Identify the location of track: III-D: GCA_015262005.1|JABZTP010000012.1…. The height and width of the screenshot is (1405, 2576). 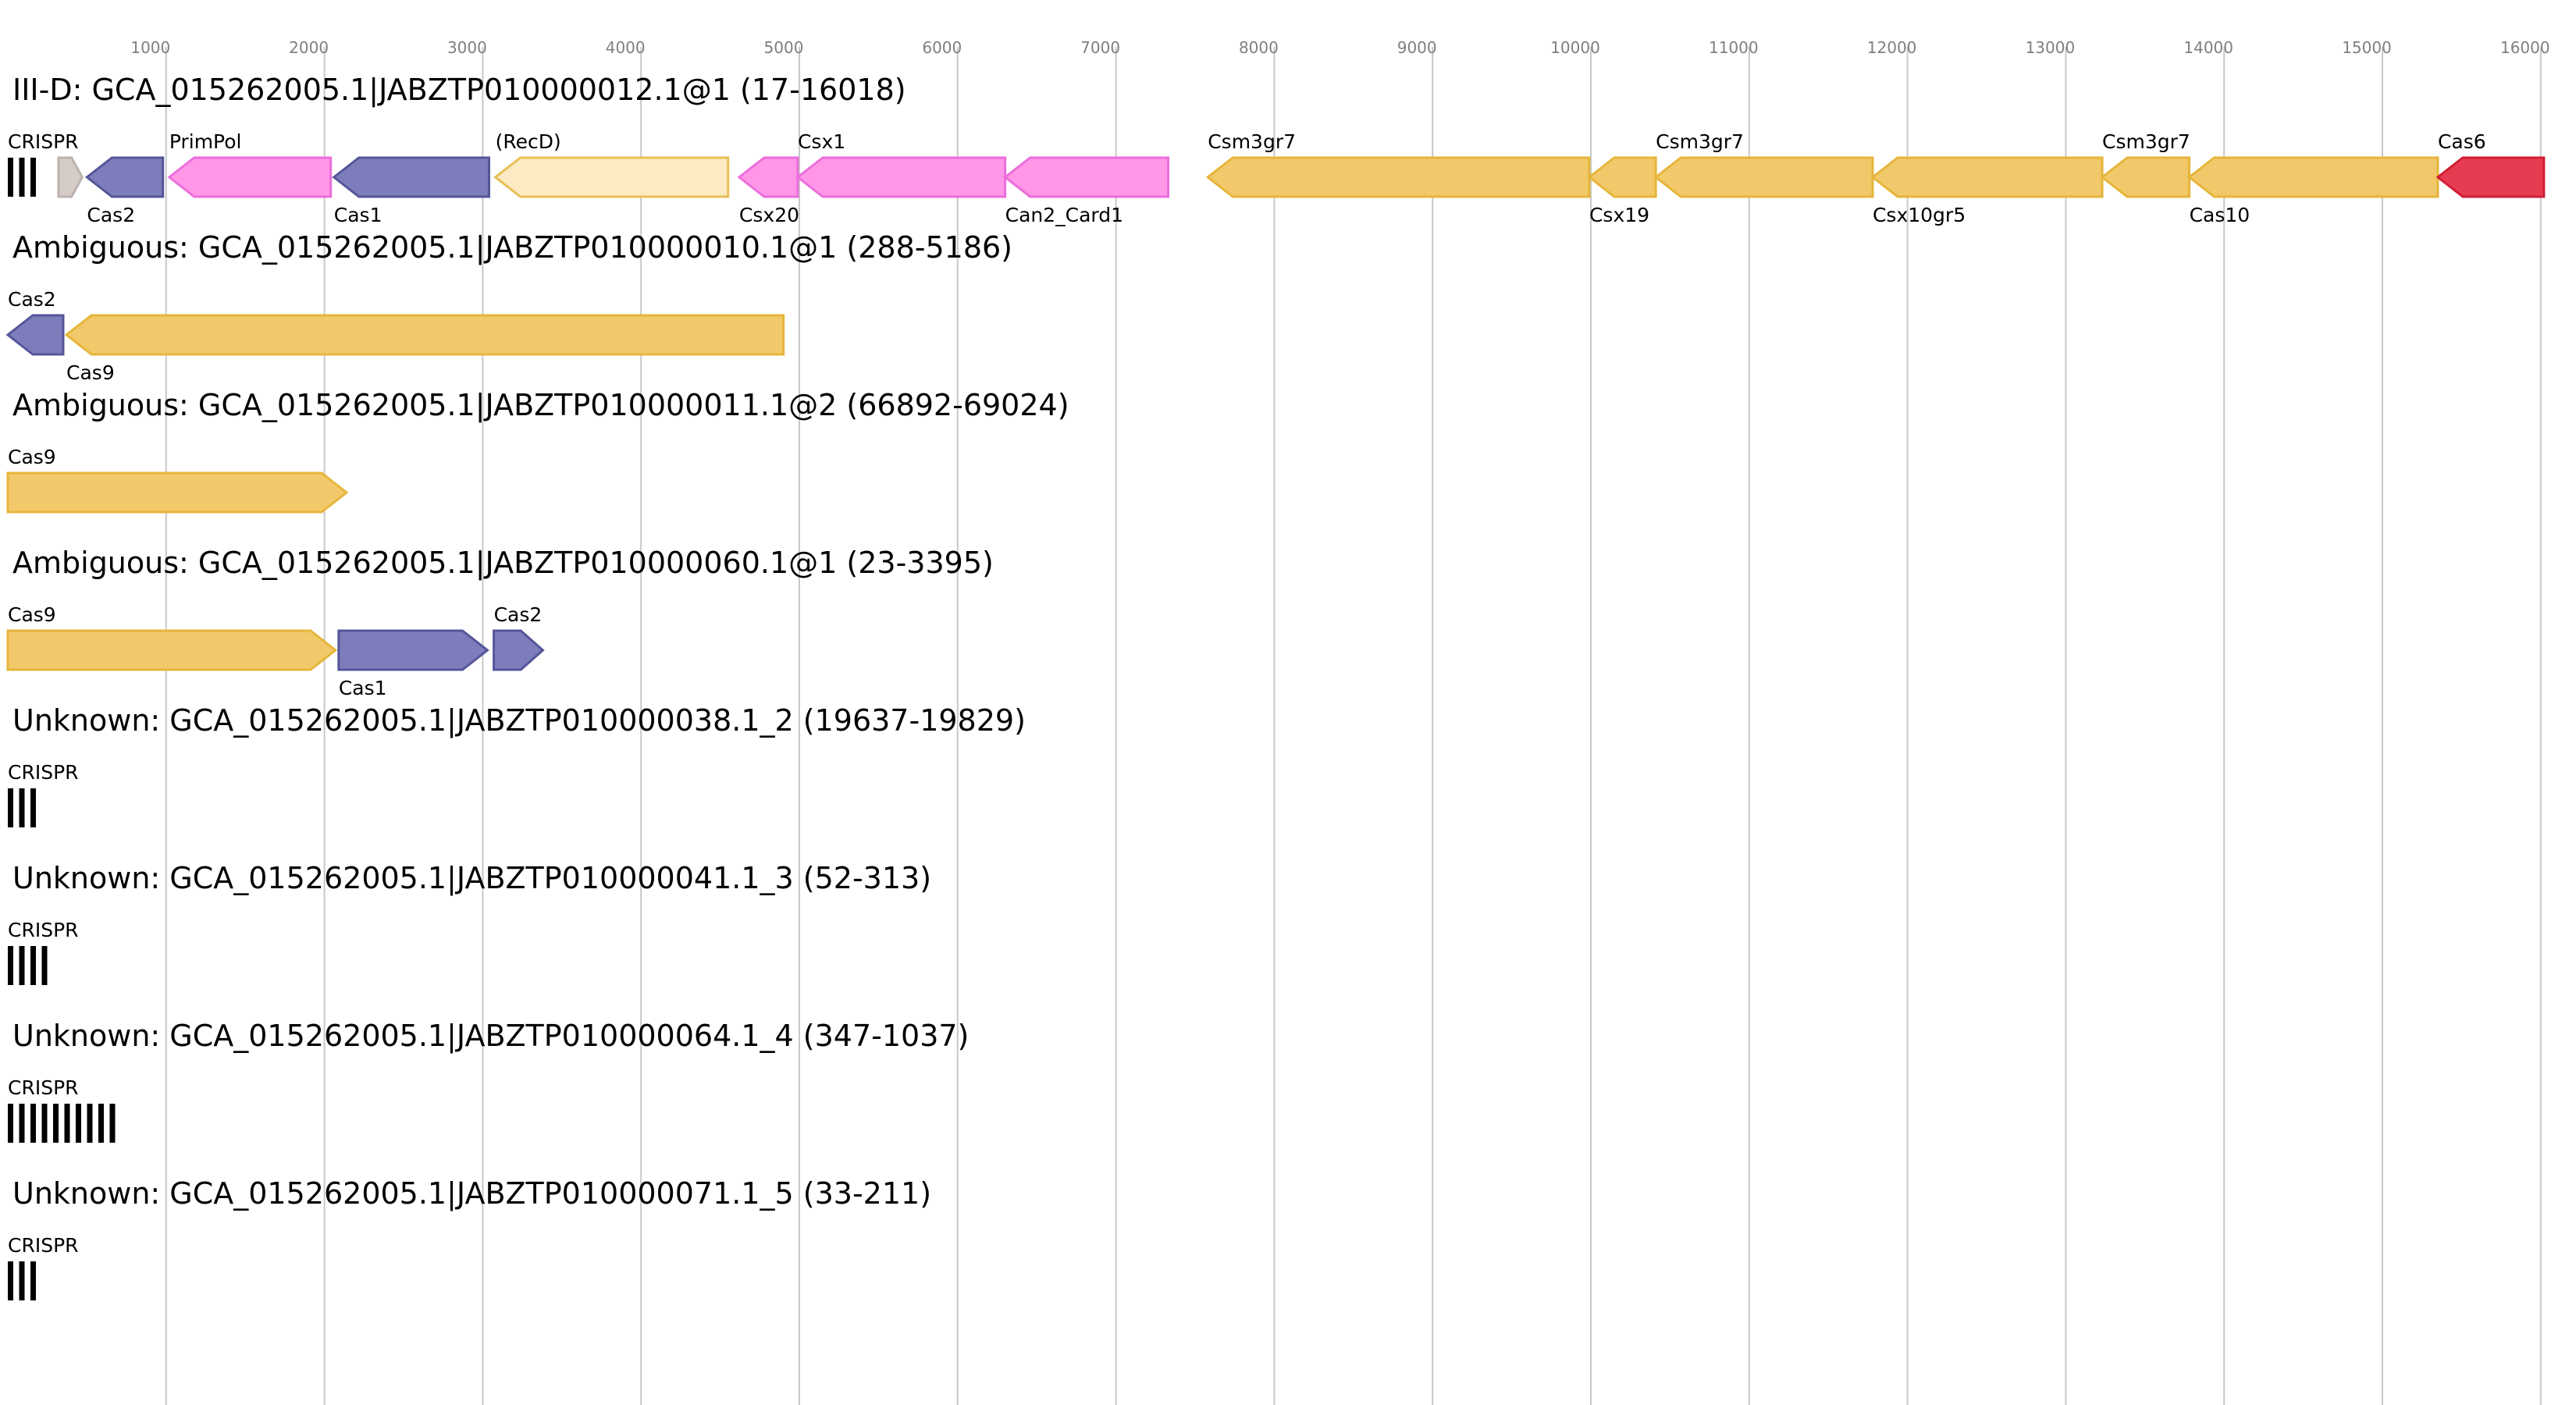
(1277, 150).